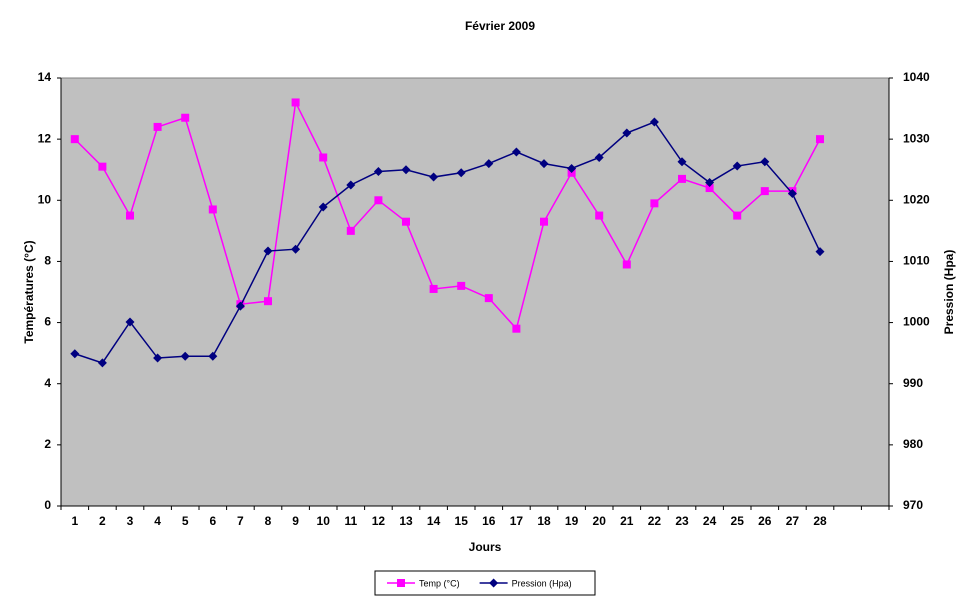  What do you see at coordinates (765, 521) in the screenshot?
I see `x-tick-label: 26` at bounding box center [765, 521].